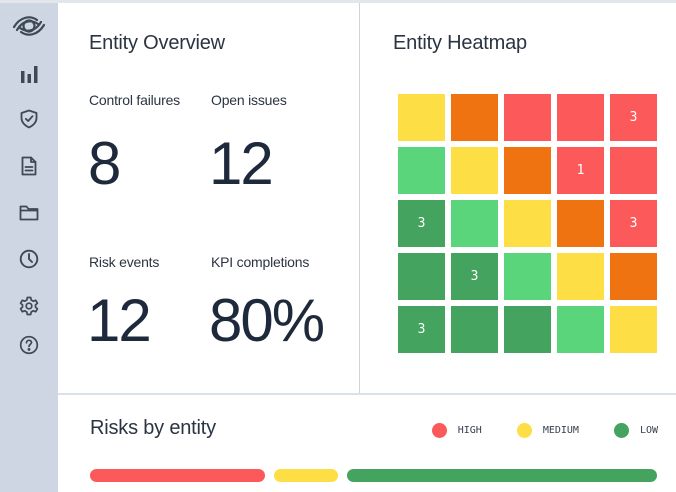 The width and height of the screenshot is (676, 492). I want to click on entity-heatmap-title: Entity Heatmap, so click(460, 43).